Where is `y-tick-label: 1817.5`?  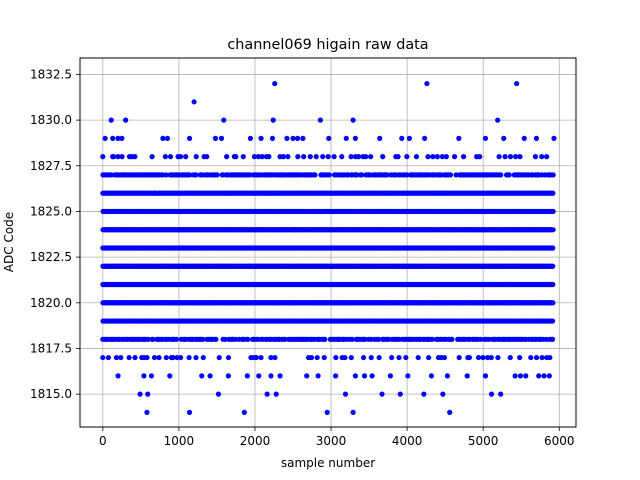 y-tick-label: 1817.5 is located at coordinates (51, 348).